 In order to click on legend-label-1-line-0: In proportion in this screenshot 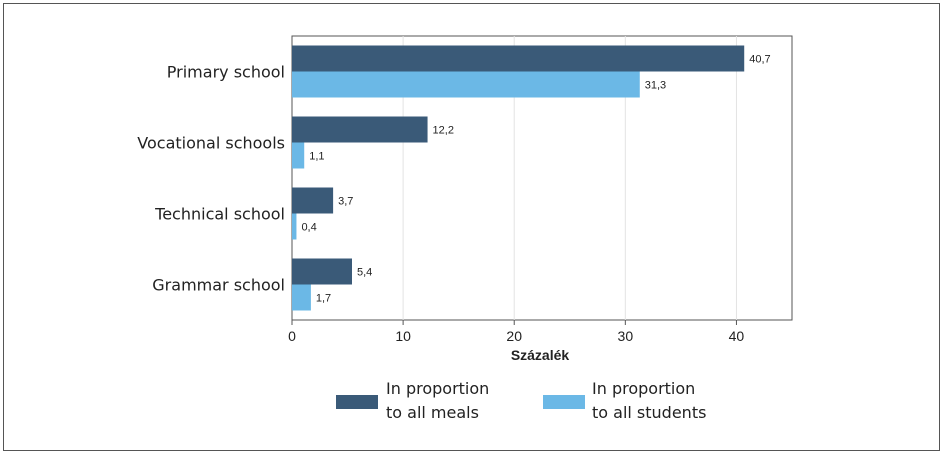, I will do `click(643, 388)`.